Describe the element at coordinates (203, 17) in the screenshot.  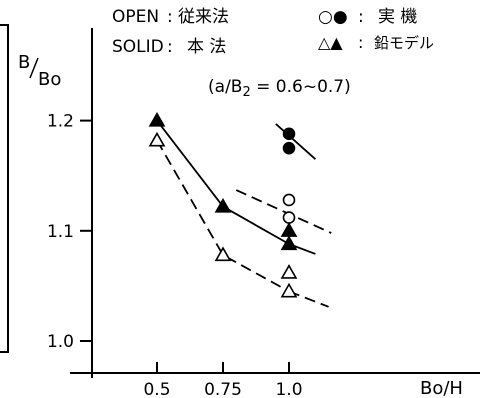
I see `legend-open-text: 従来法` at that location.